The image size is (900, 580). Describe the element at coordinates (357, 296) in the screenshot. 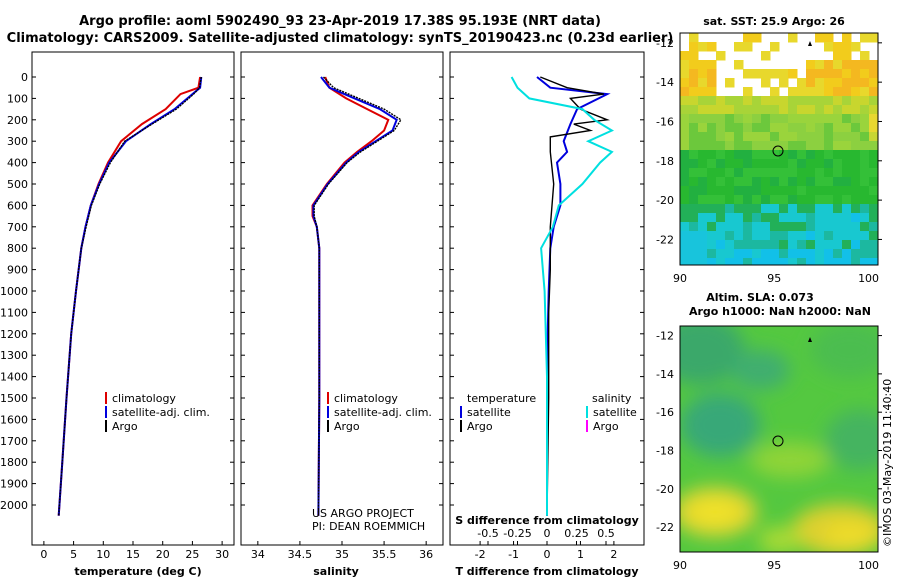

I see `salinity-argo-line` at that location.